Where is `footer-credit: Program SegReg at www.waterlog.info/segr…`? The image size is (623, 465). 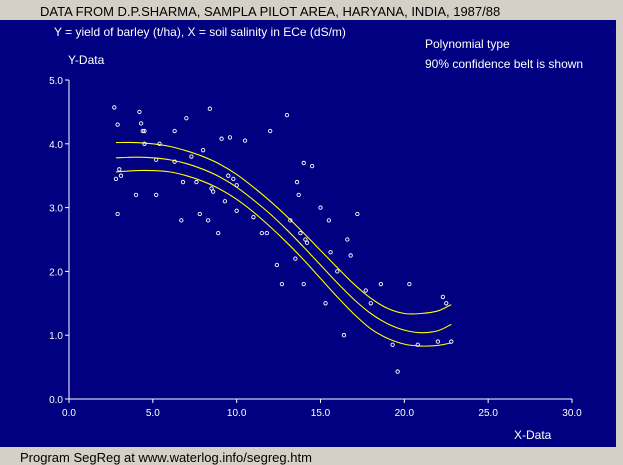 footer-credit: Program SegReg at www.waterlog.info/segr… is located at coordinates (166, 457).